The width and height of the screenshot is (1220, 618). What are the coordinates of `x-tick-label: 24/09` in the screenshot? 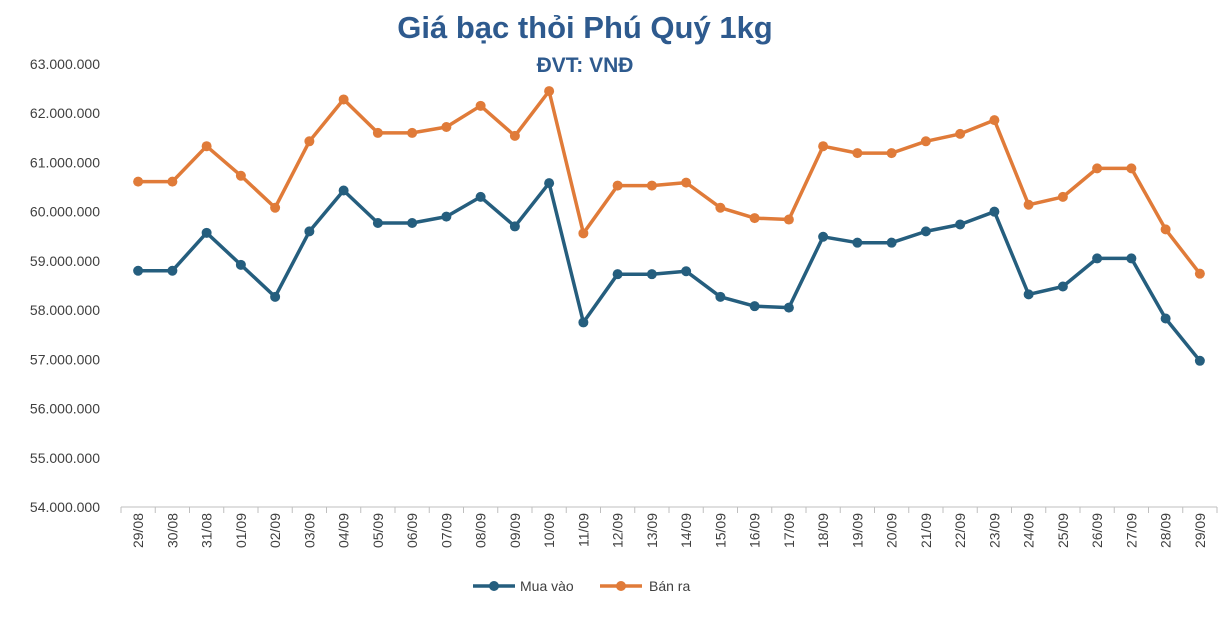 It's located at (1029, 530).